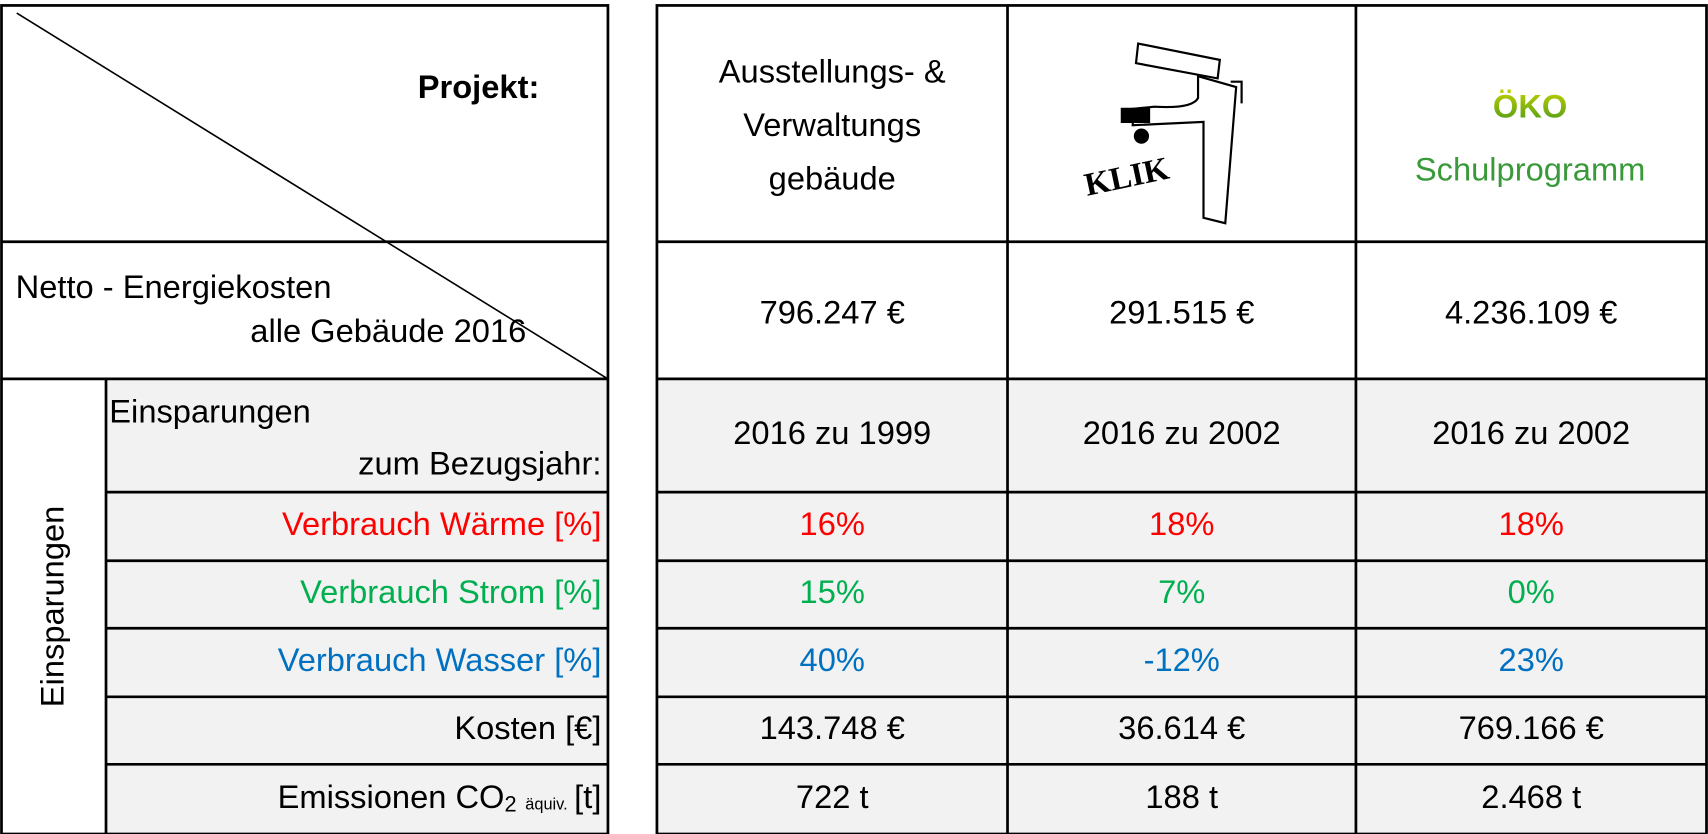  I want to click on cell-value: 23%, so click(1531, 659).